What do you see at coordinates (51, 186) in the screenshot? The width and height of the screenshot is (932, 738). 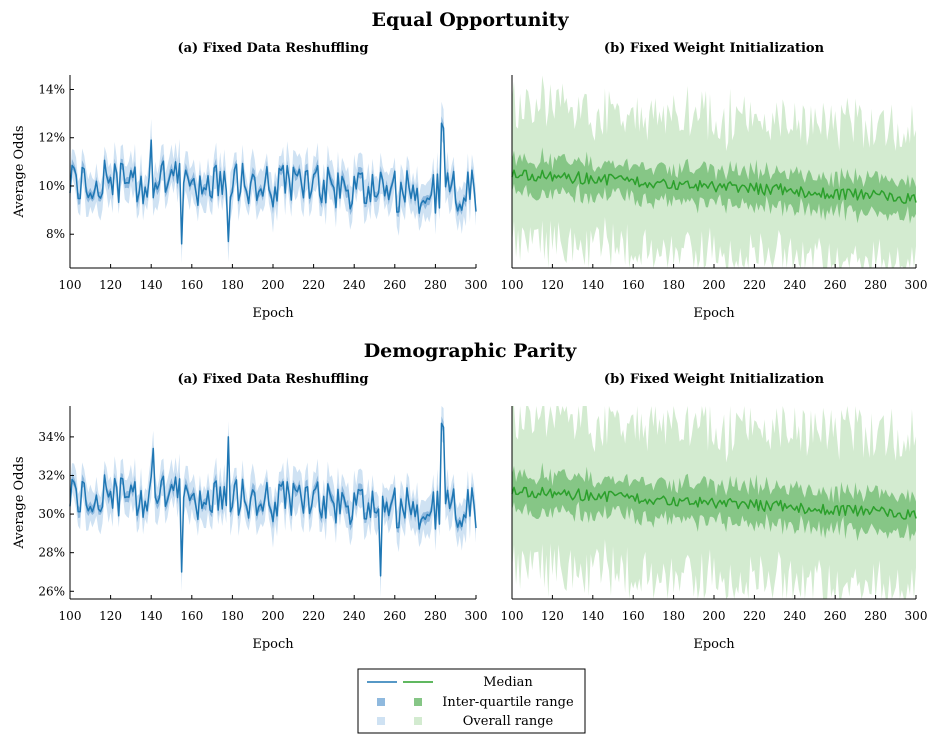 I see `y-tick-label: 10%` at bounding box center [51, 186].